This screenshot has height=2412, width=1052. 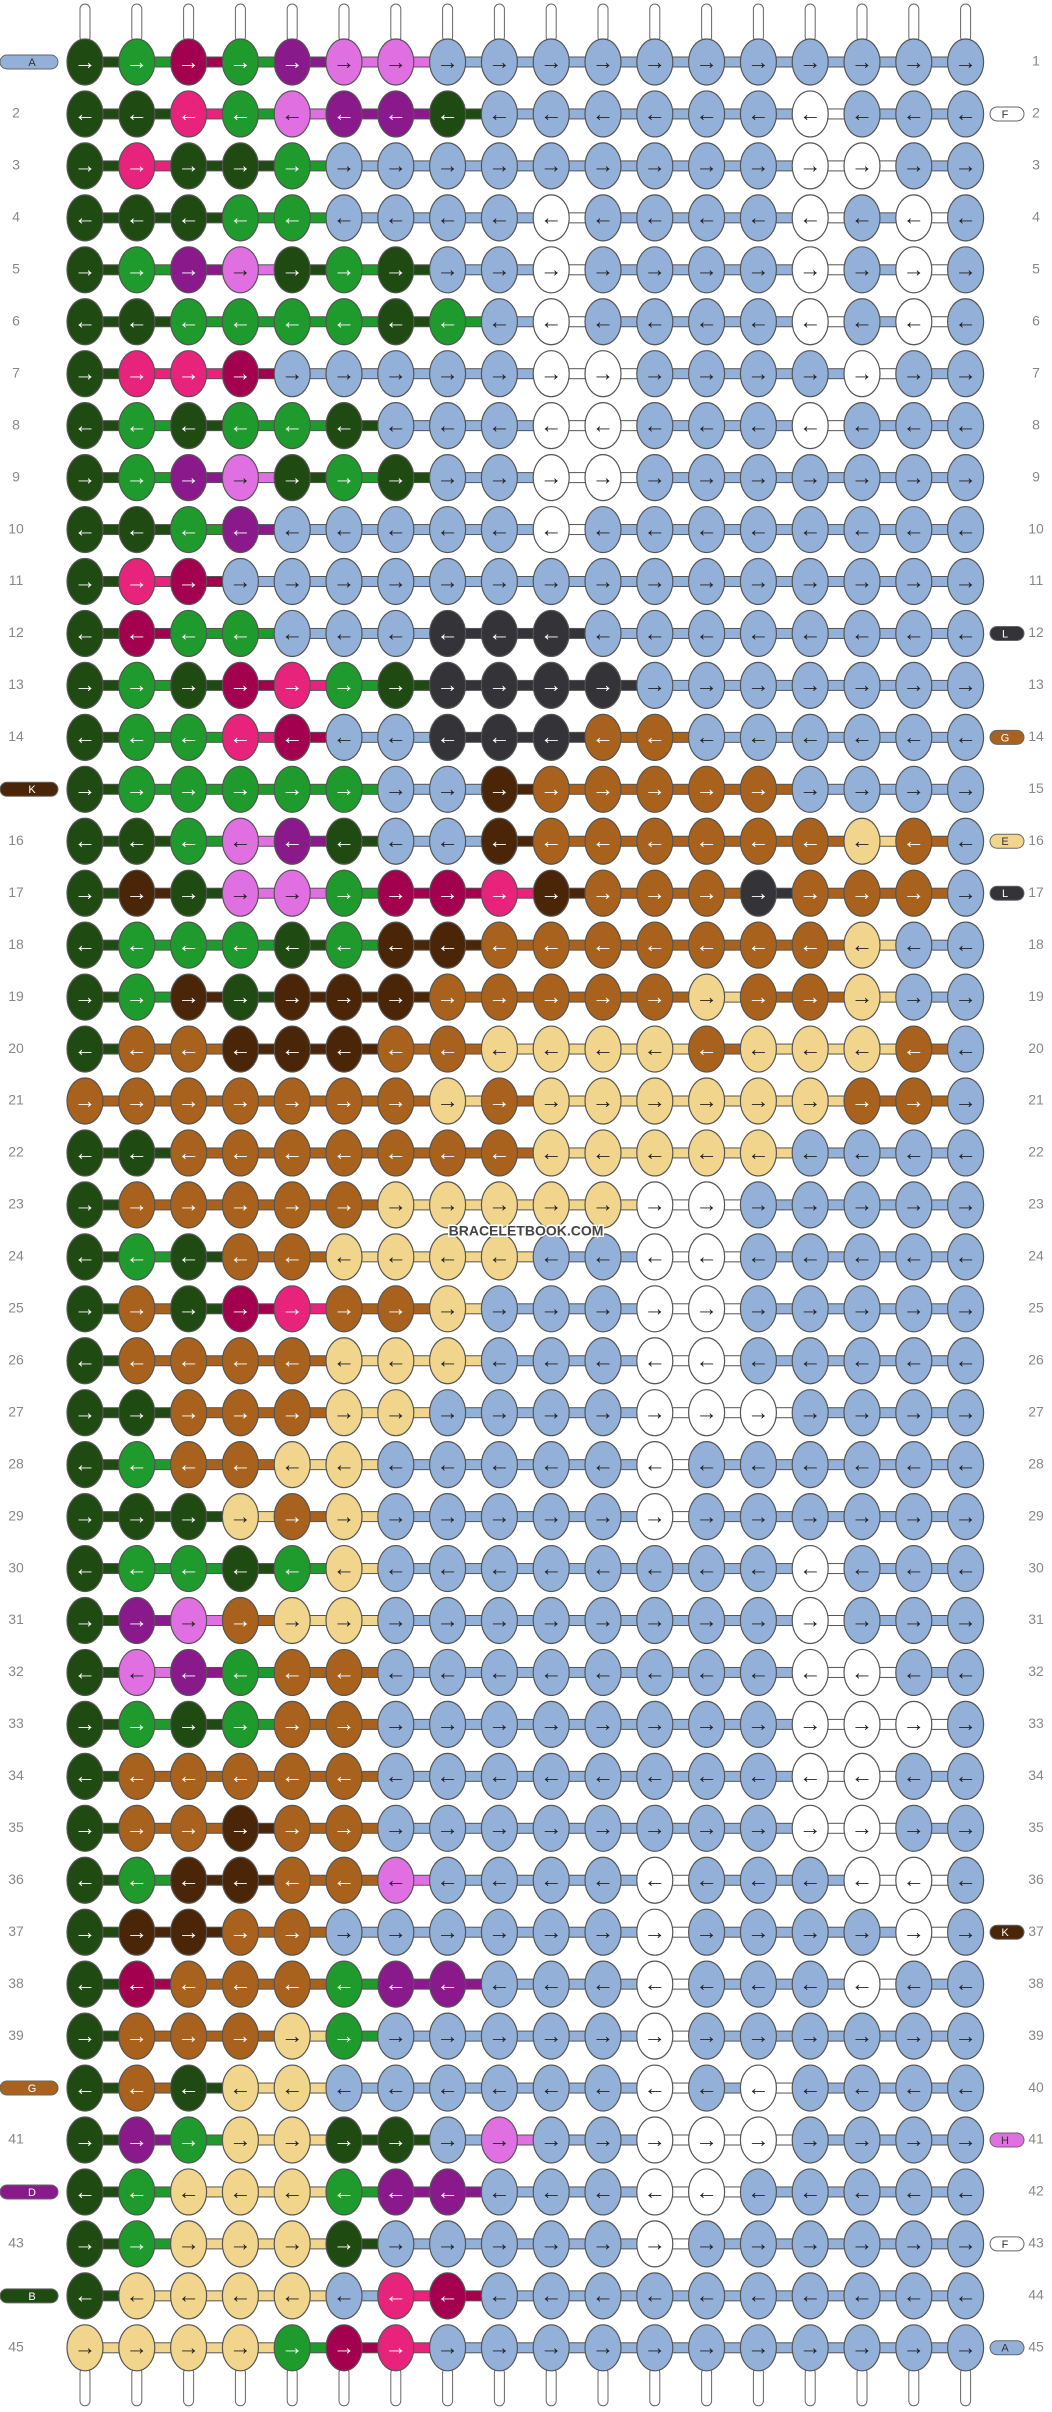 I want to click on row-number: 7, so click(x=1036, y=372).